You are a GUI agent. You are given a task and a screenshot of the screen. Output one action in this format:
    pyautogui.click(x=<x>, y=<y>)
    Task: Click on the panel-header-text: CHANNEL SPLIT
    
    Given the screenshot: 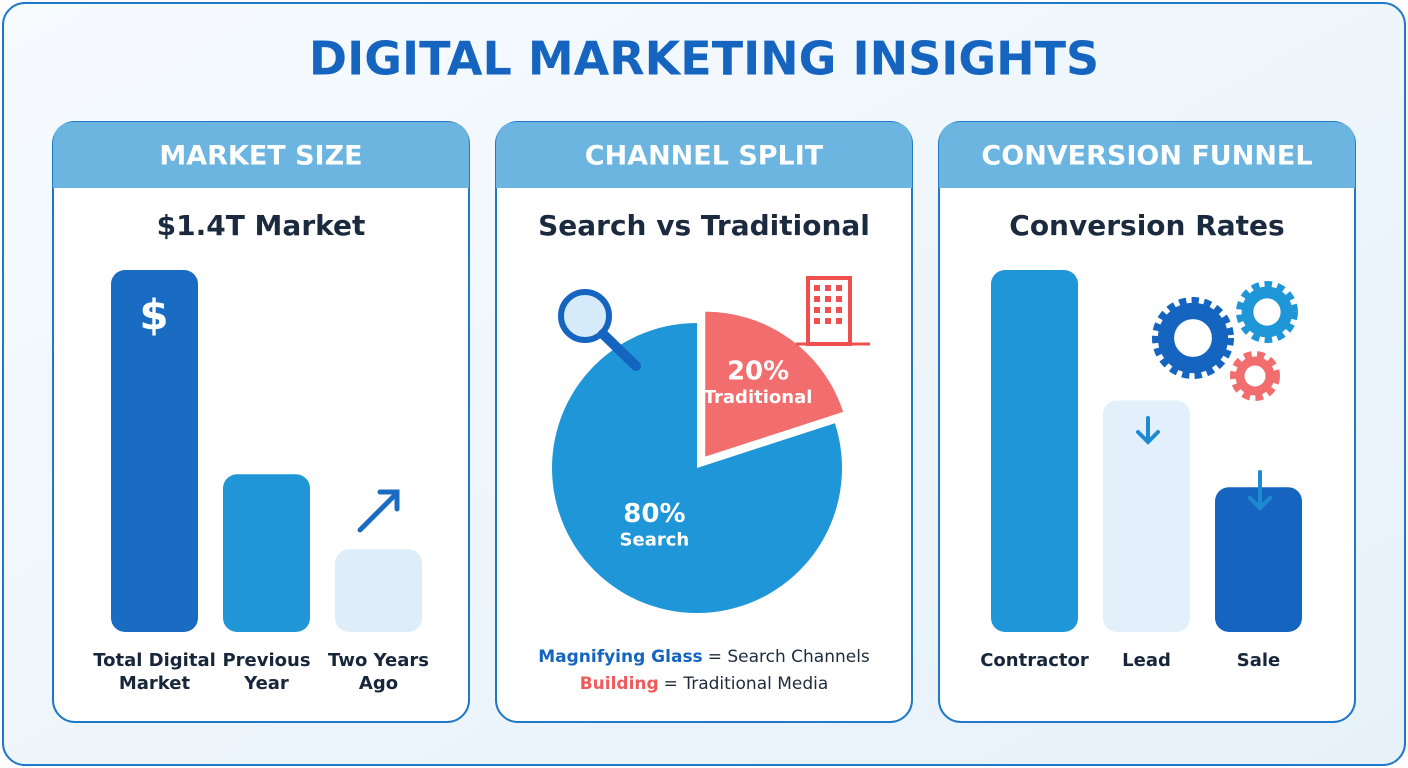 What is the action you would take?
    pyautogui.click(x=704, y=156)
    